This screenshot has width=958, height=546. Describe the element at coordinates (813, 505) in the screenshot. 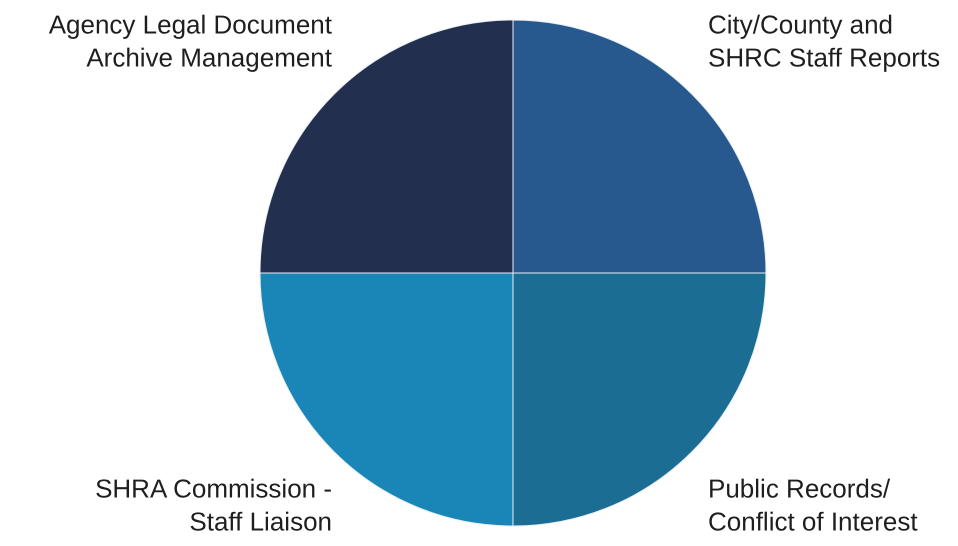

I see `slice-label: Public Records/ Conflict of Interest` at that location.